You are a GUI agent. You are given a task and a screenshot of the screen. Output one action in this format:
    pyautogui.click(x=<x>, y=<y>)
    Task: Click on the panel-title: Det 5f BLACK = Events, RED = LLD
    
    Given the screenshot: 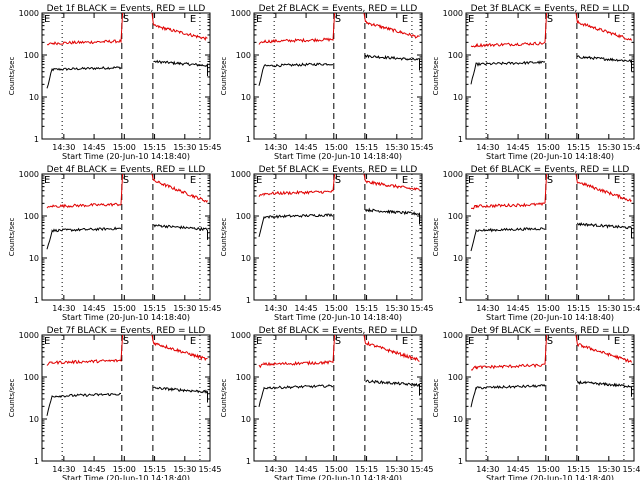 What is the action you would take?
    pyautogui.click(x=338, y=170)
    